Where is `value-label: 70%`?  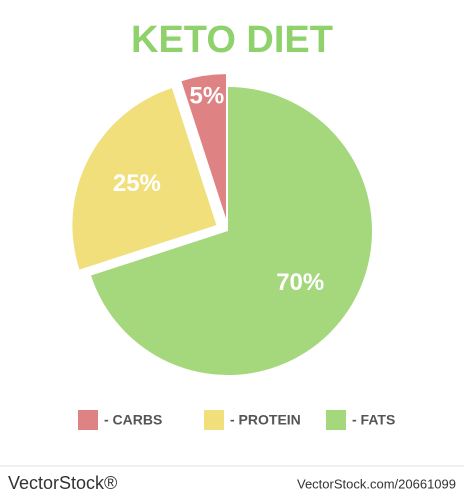 value-label: 70% is located at coordinates (300, 282).